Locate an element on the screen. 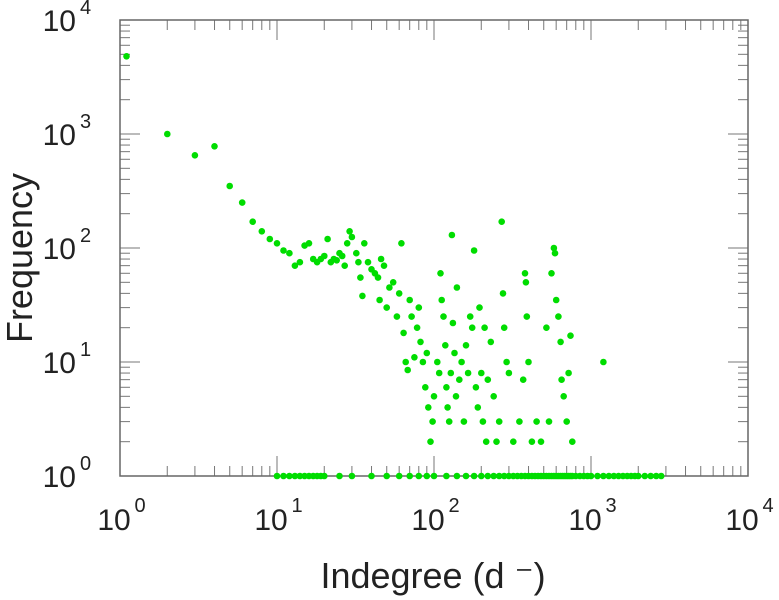  x-tick-exponent: 4 is located at coordinates (767, 506).